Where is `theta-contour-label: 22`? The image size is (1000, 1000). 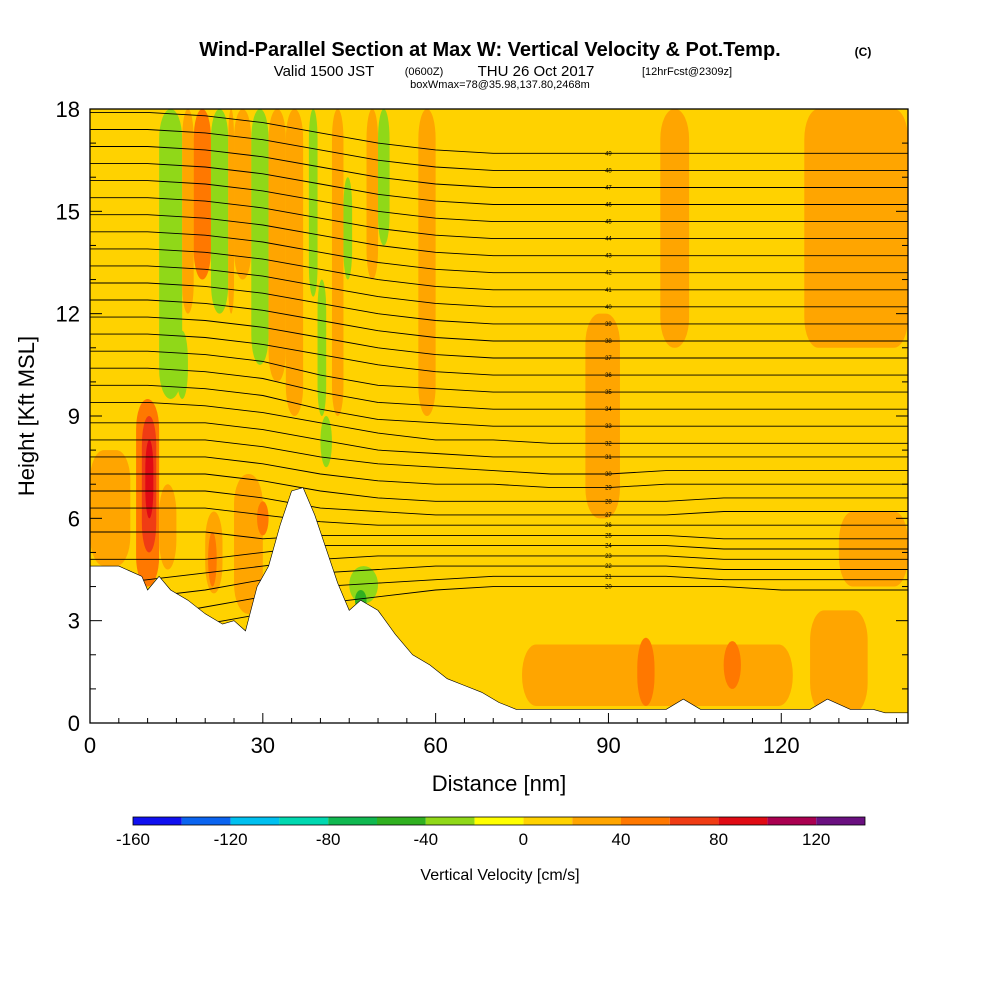 theta-contour-label: 22 is located at coordinates (608, 567).